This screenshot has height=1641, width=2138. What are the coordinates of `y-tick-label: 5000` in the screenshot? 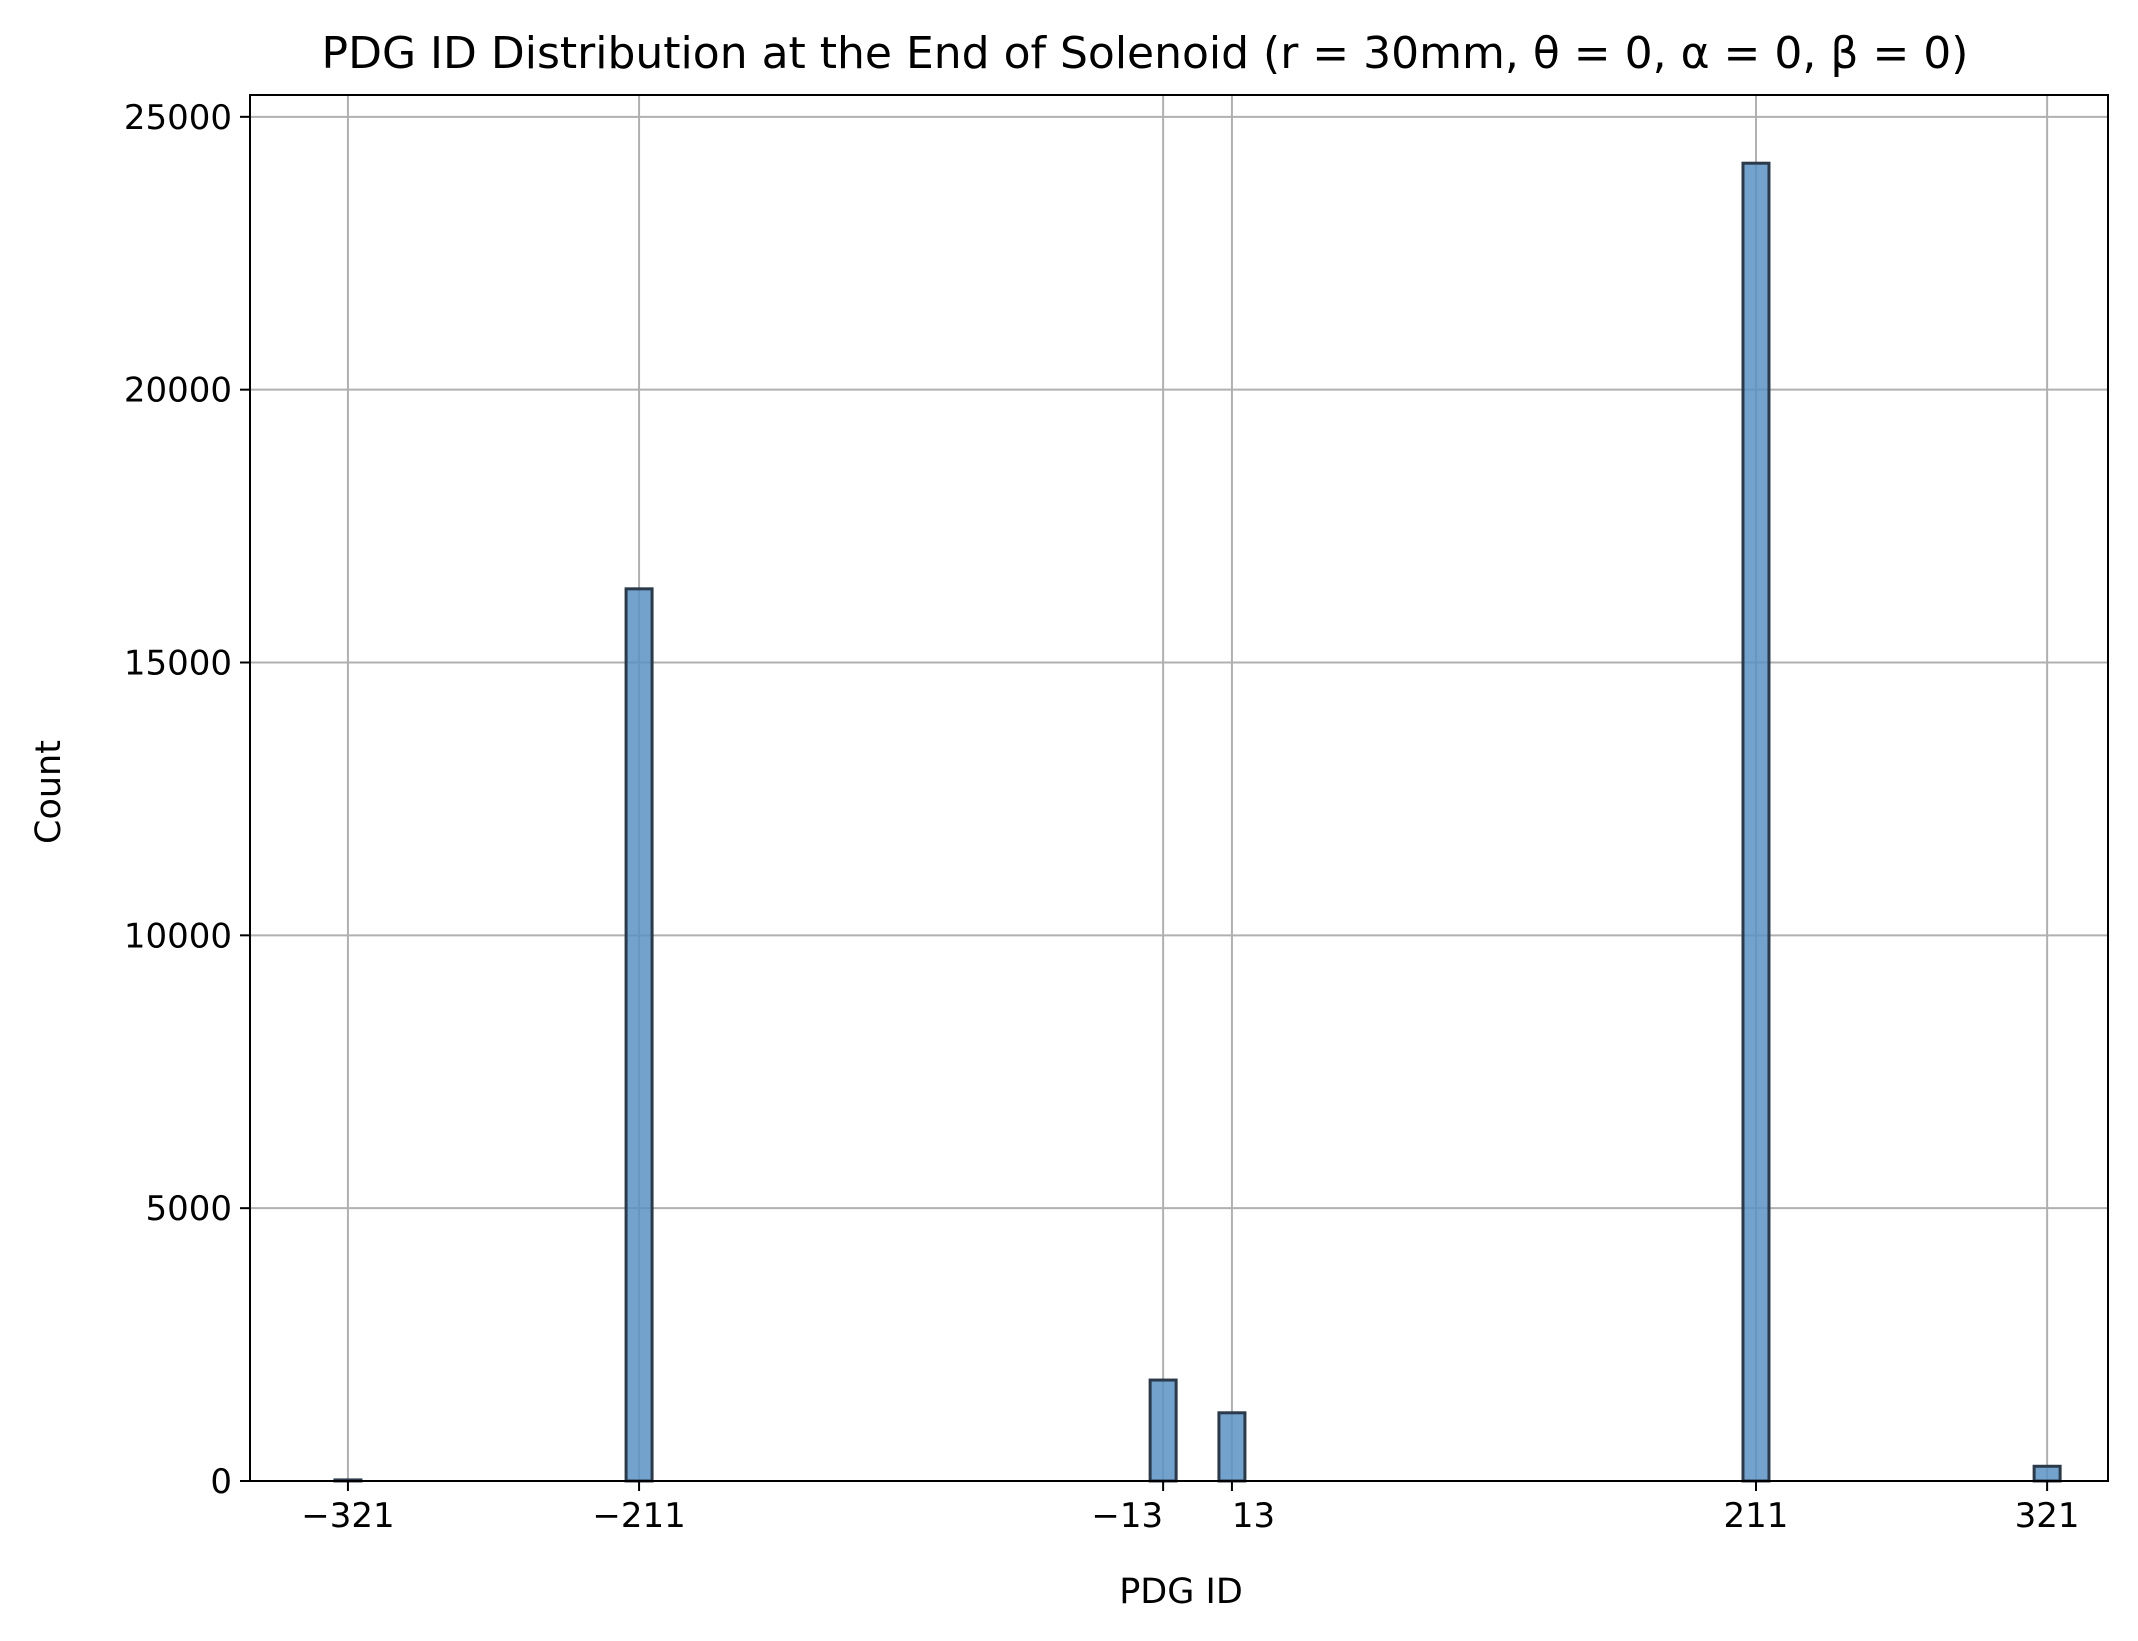 It's located at (188, 1209).